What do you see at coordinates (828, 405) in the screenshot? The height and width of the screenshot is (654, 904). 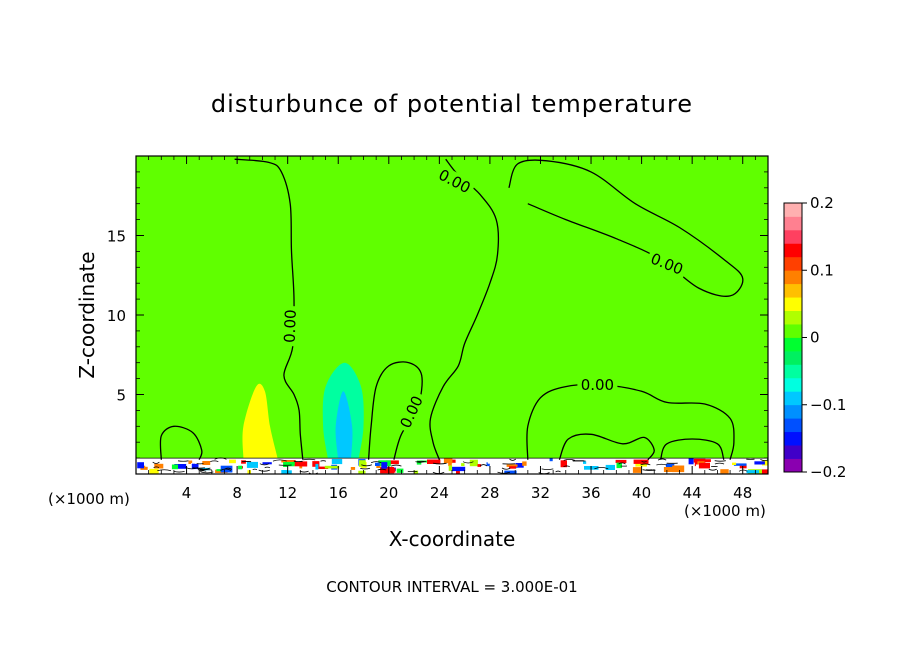 I see `colorbar-tick-label: −0.1` at bounding box center [828, 405].